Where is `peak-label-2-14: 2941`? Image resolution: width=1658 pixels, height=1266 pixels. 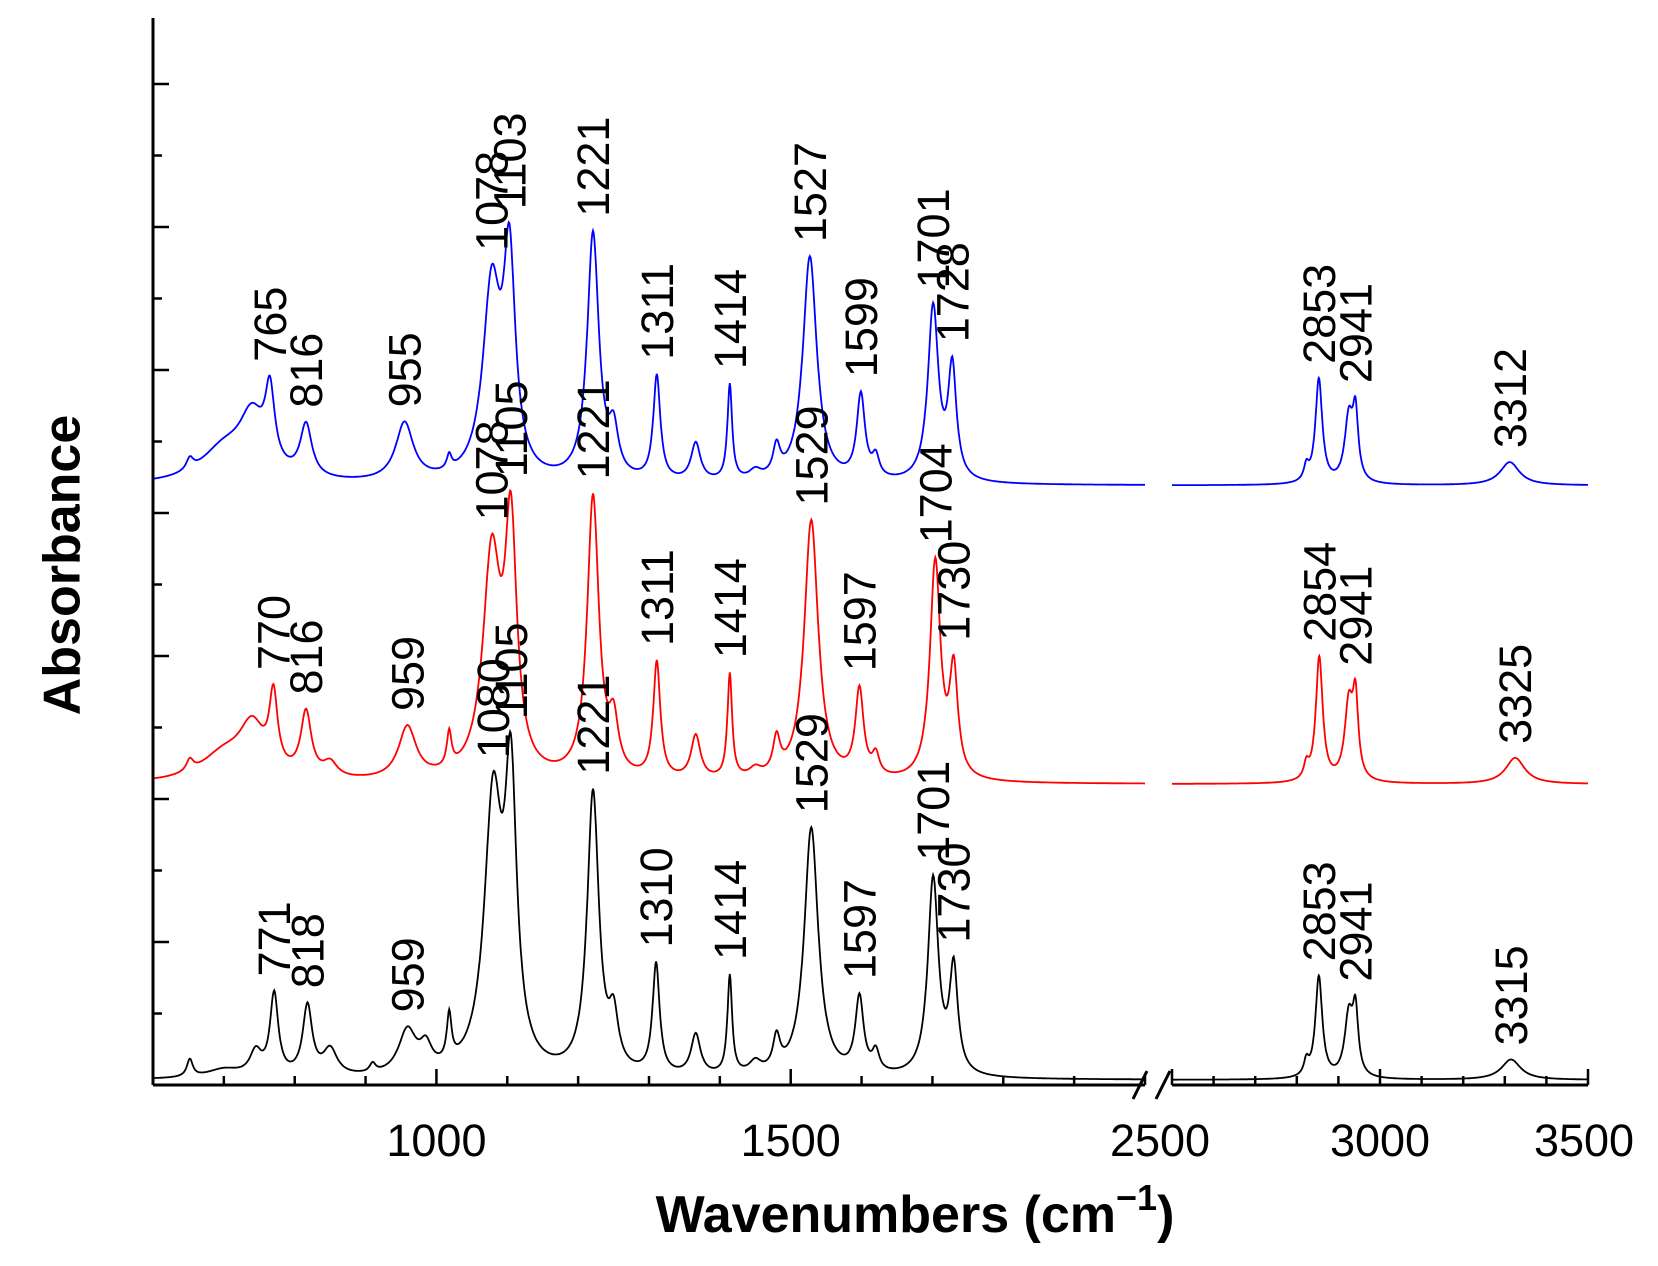
peak-label-2-14: 2941 is located at coordinates (1356, 616).